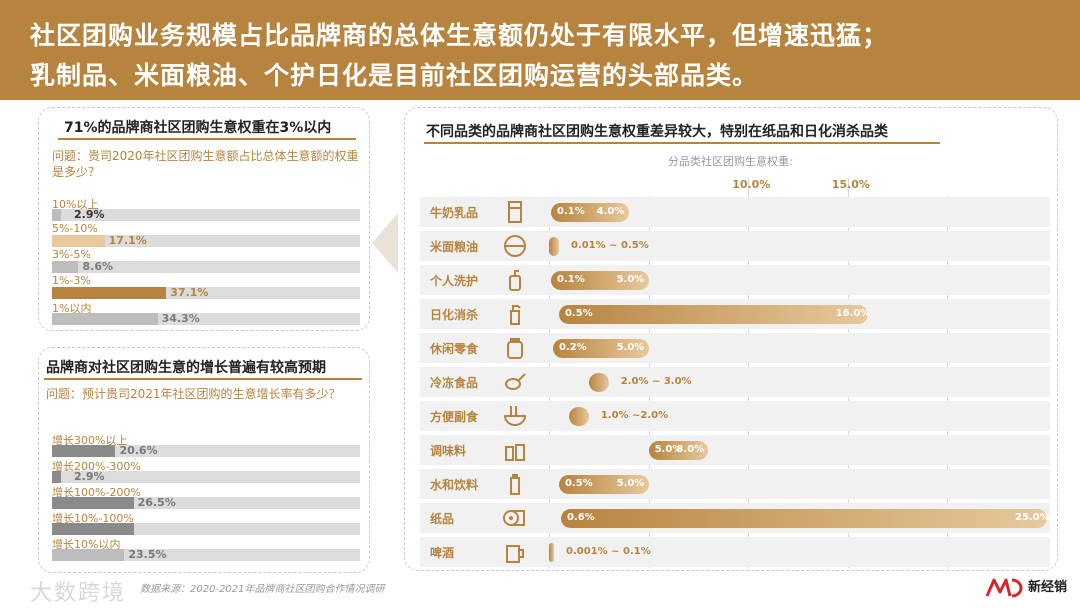  I want to click on axis-tick-label: 10.0%, so click(751, 184).